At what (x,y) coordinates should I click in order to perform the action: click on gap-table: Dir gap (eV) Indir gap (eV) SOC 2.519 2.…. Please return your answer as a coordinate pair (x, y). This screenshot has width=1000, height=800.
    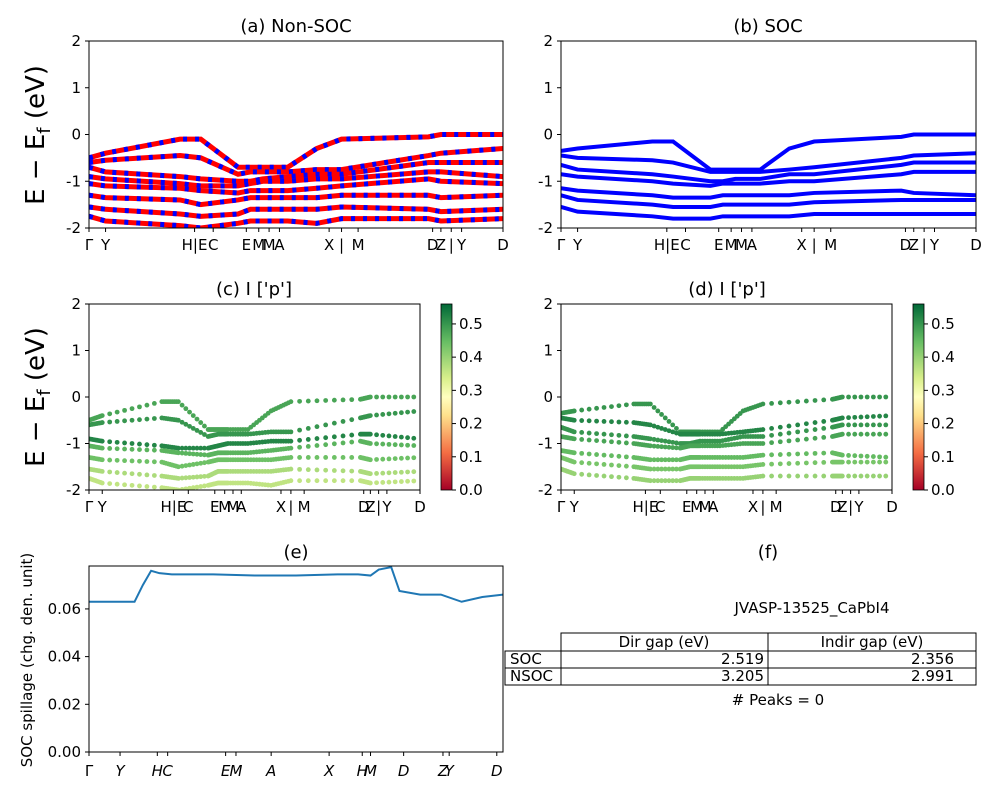
    Looking at the image, I should click on (740, 659).